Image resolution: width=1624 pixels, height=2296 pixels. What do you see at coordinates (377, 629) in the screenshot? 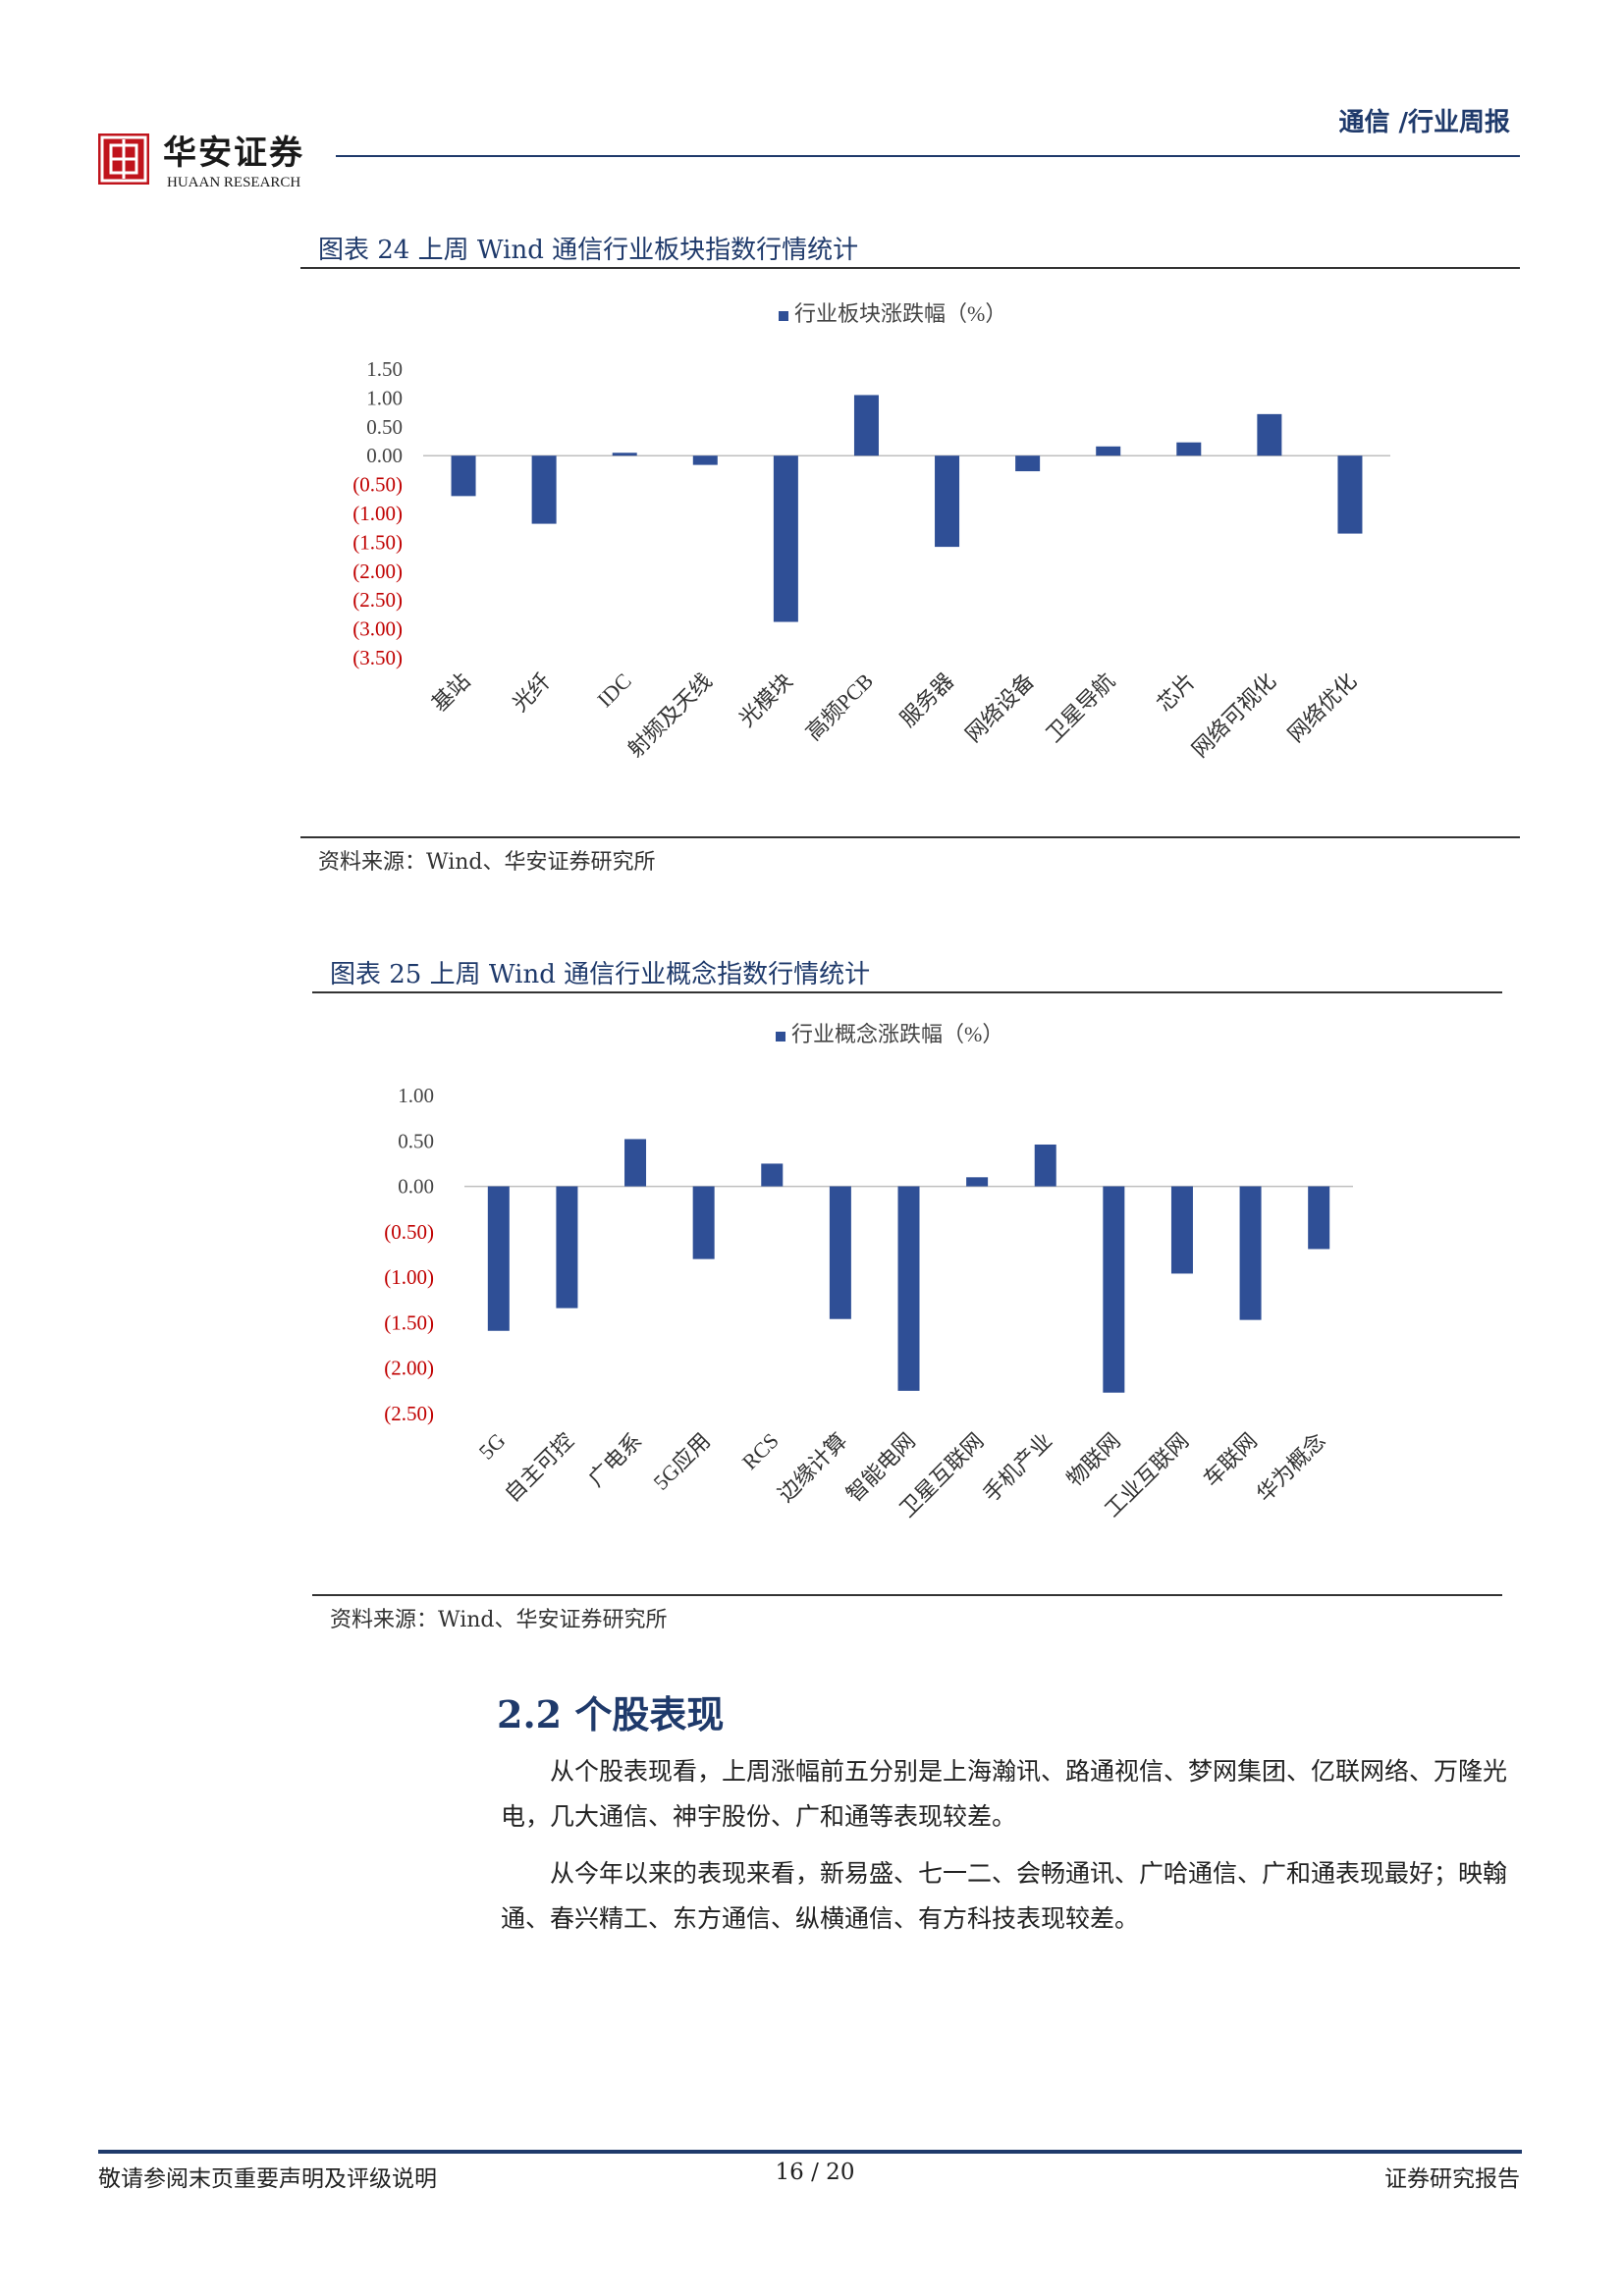
I see `y-tick-label: (3.00)` at bounding box center [377, 629].